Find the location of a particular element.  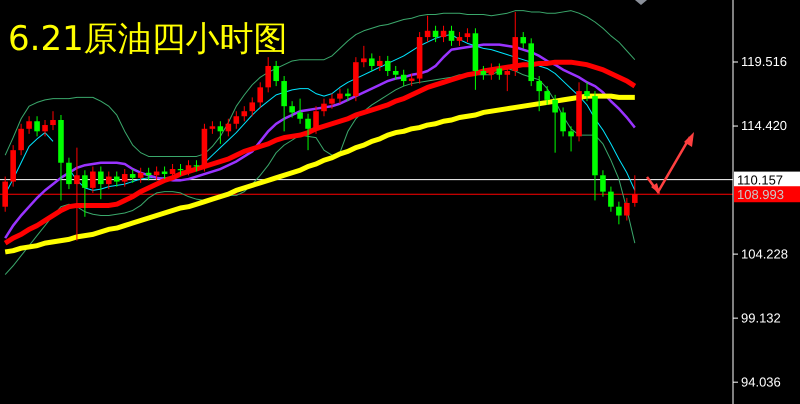

y-tick-label: 119.516 is located at coordinates (764, 62).